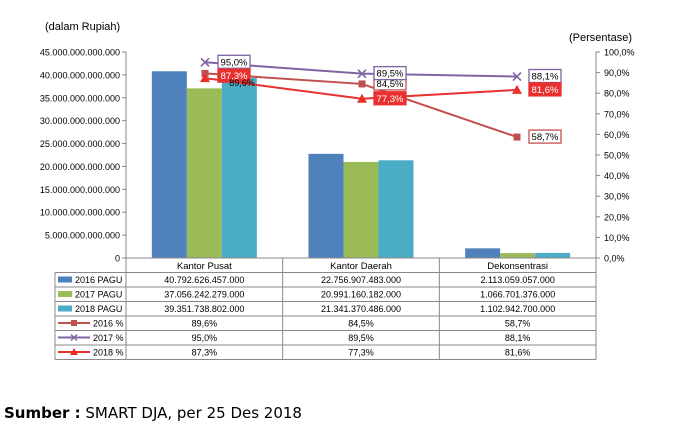 The height and width of the screenshot is (433, 679). I want to click on table-cell: 39.351.738.802.000, so click(204, 309).